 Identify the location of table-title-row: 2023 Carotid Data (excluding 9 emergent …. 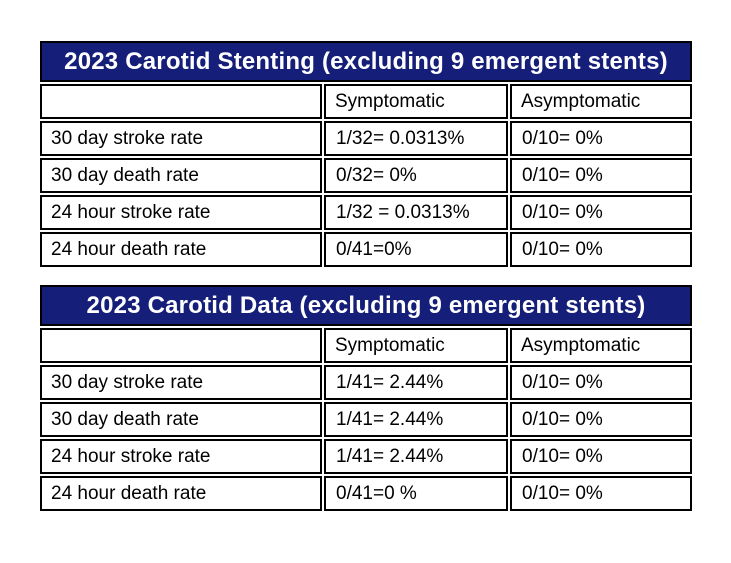
(366, 305).